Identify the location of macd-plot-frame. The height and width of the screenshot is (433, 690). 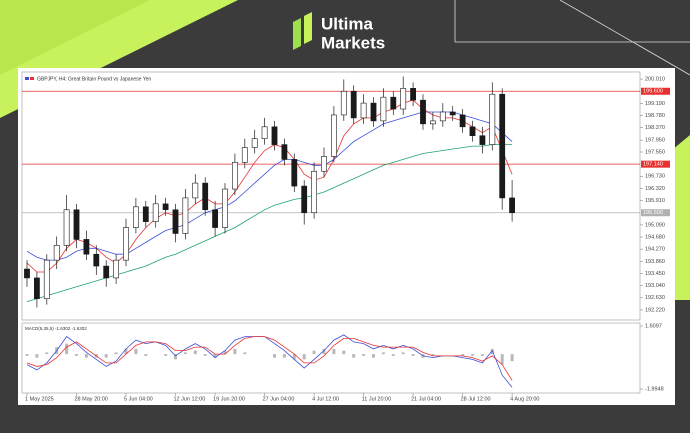
(331, 358).